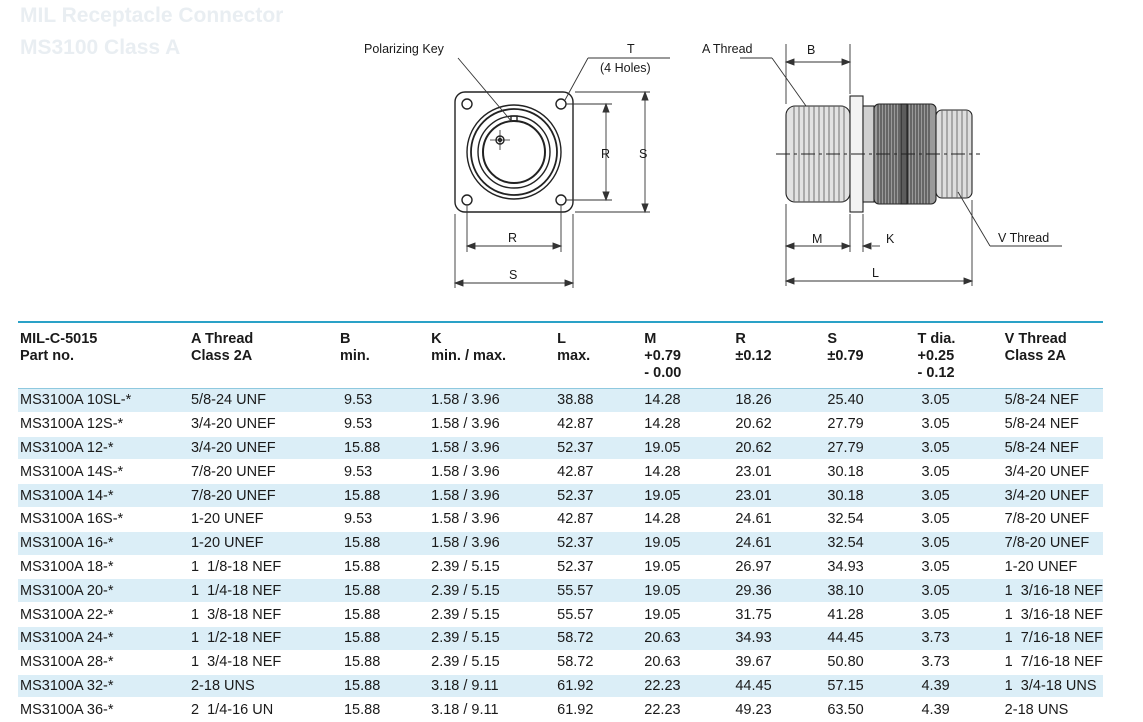 This screenshot has height=722, width=1143. I want to click on m-label: M, so click(817, 239).